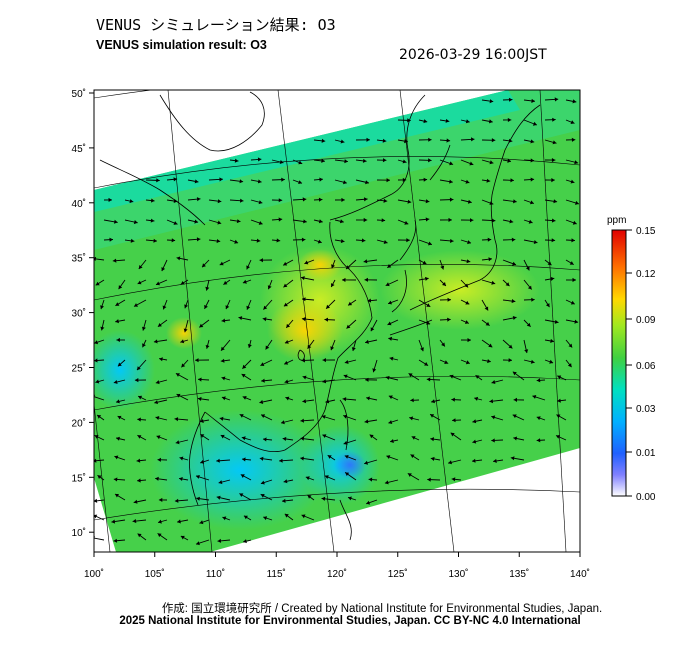  Describe the element at coordinates (646, 497) in the screenshot. I see `colorbar-tick-label: 0.00` at that location.